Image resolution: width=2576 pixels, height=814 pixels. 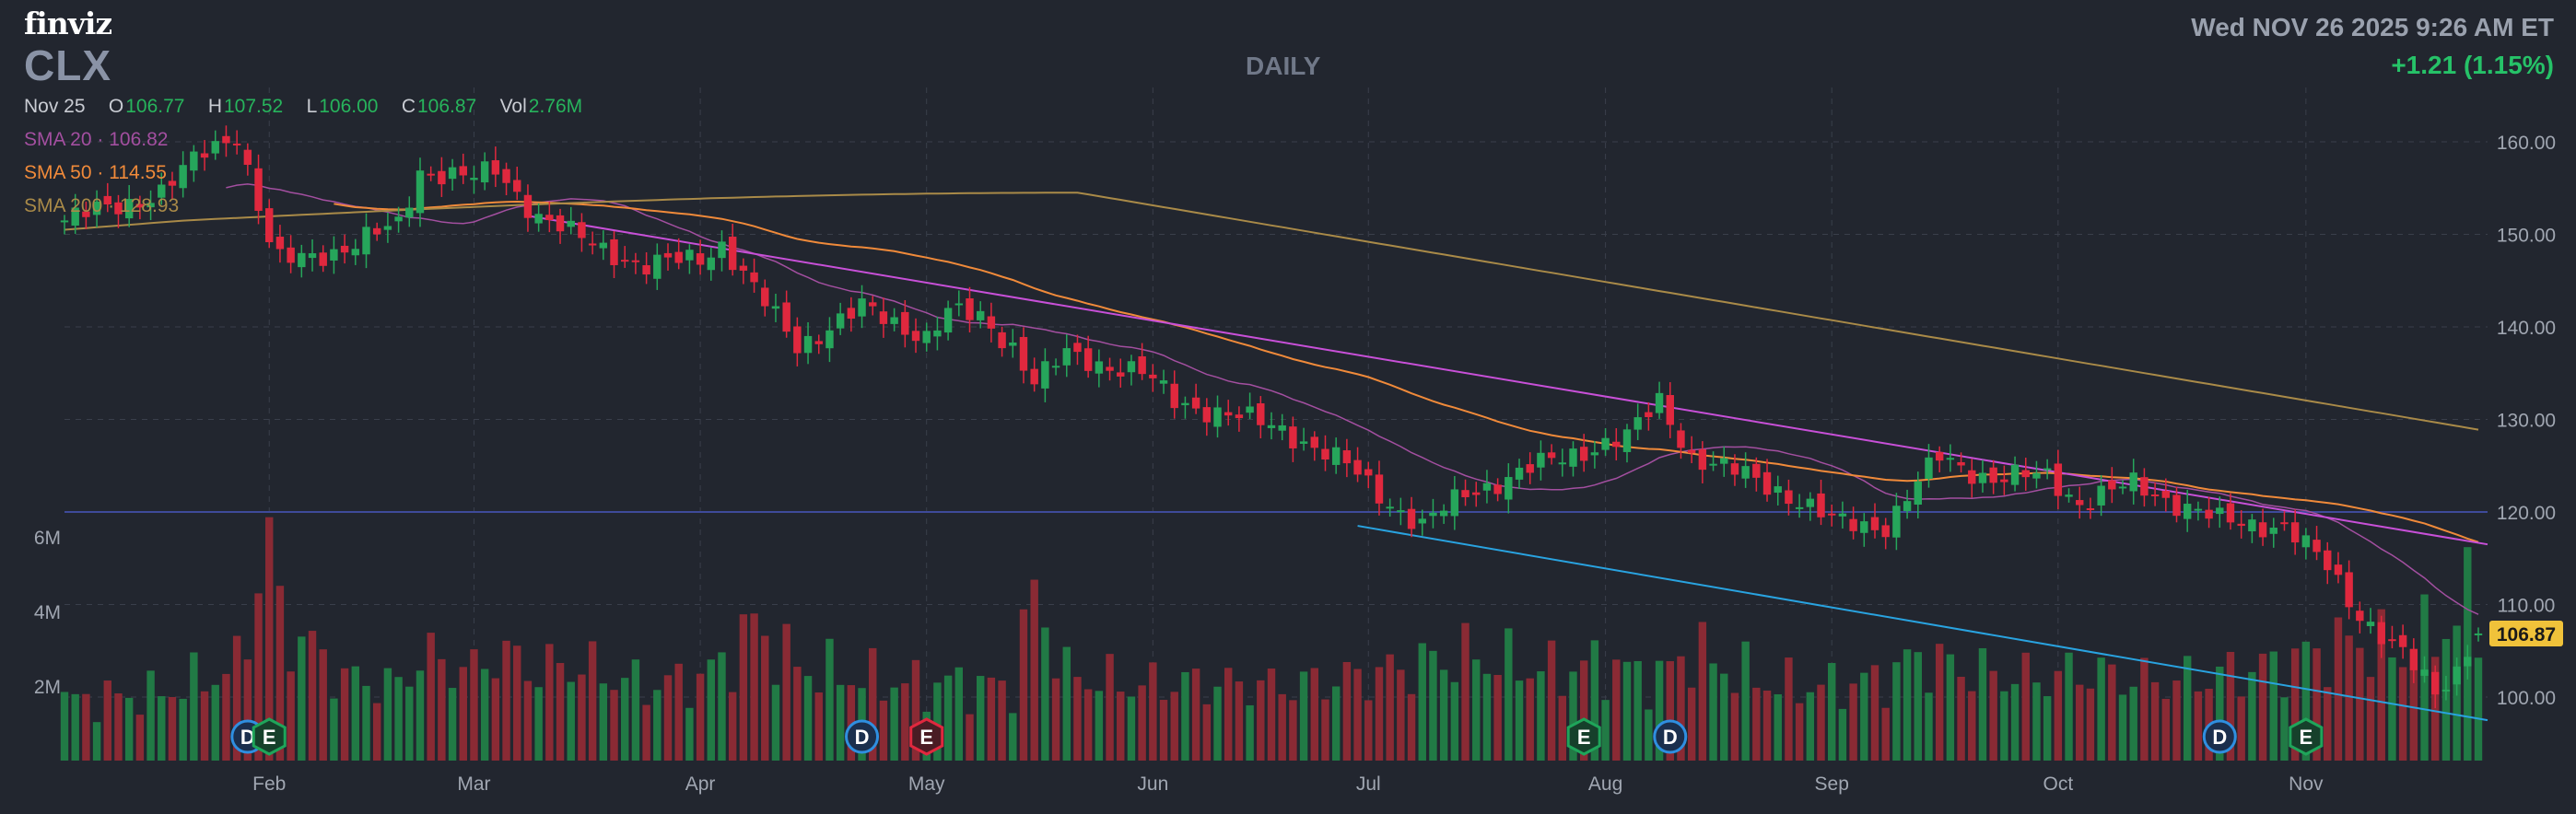 What do you see at coordinates (102, 205) in the screenshot?
I see `sma200-legend: SMA 200 · 128.93` at bounding box center [102, 205].